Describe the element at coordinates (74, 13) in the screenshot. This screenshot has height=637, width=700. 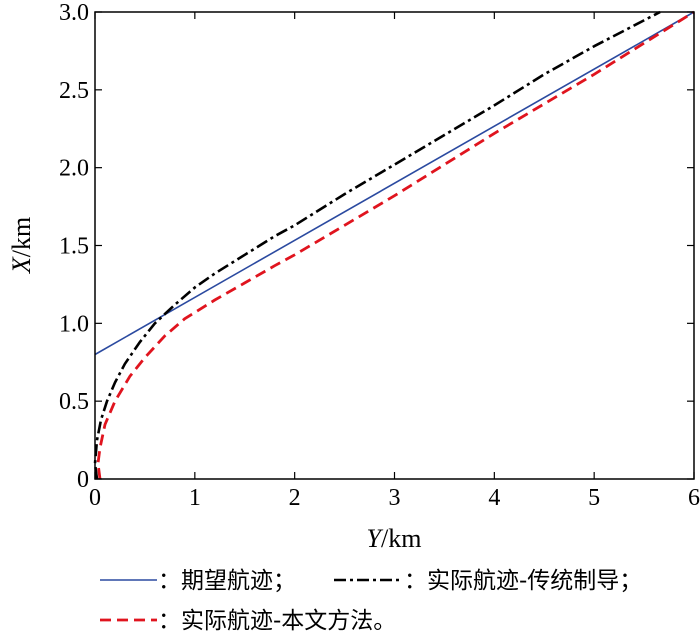
I see `y-tick-label: 3.0` at that location.